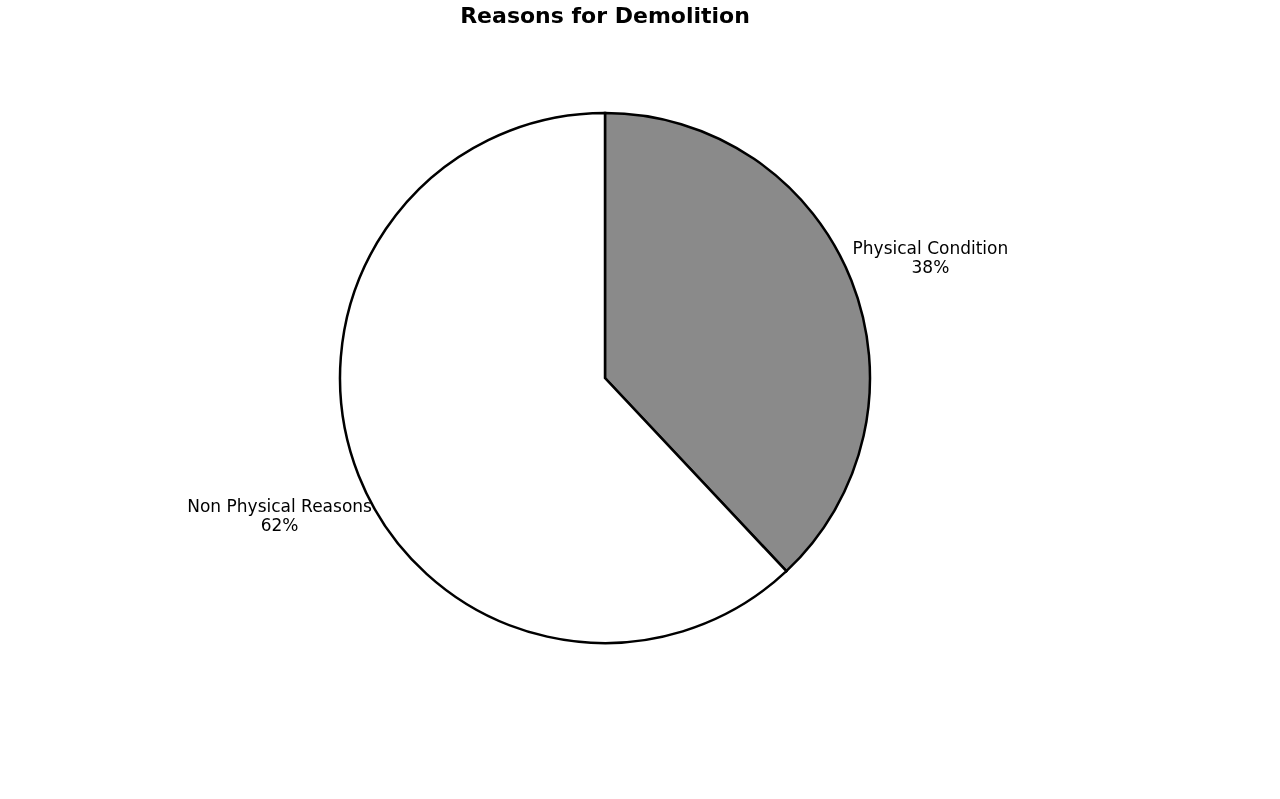 The image size is (1280, 799). Describe the element at coordinates (280, 505) in the screenshot. I see `slice-label: Non Physical Reasons` at that location.